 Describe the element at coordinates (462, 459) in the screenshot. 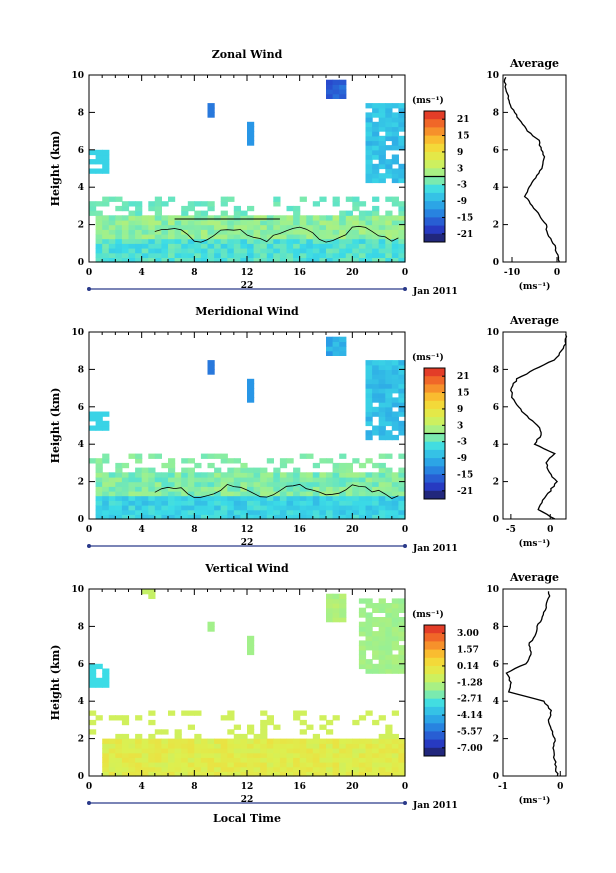

I see `colorbar-label: -9` at that location.